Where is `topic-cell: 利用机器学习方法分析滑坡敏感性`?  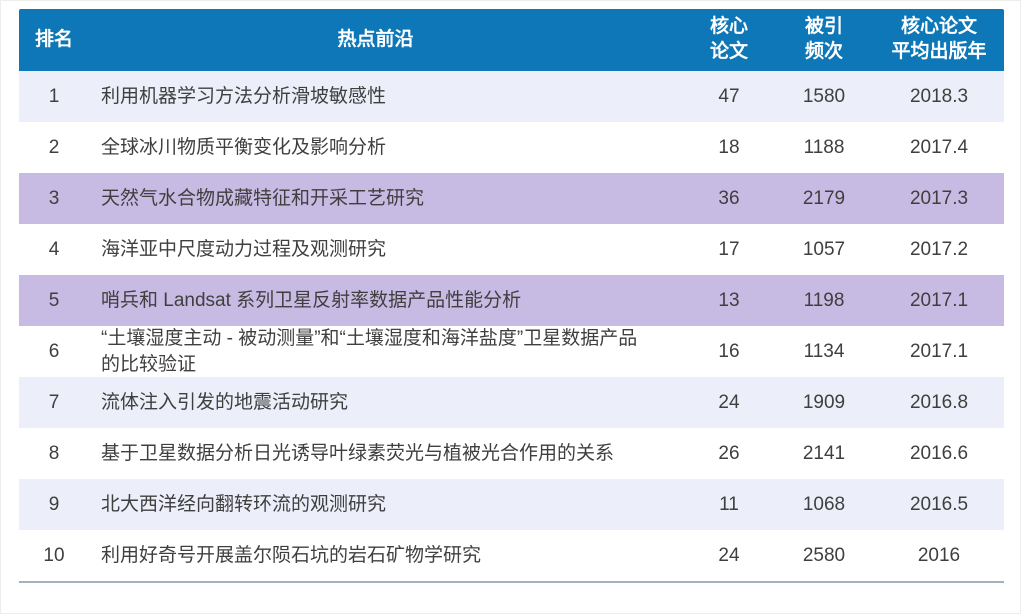 topic-cell: 利用机器学习方法分析滑坡敏感性 is located at coordinates (244, 96).